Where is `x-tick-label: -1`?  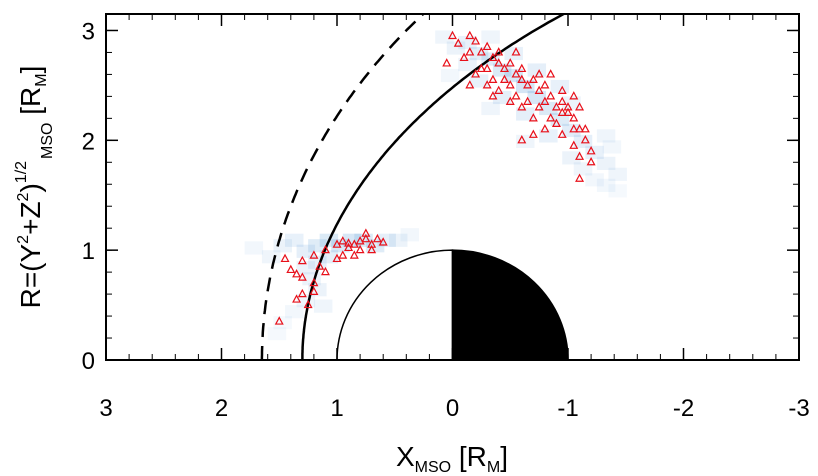
x-tick-label: -1 is located at coordinates (567, 408).